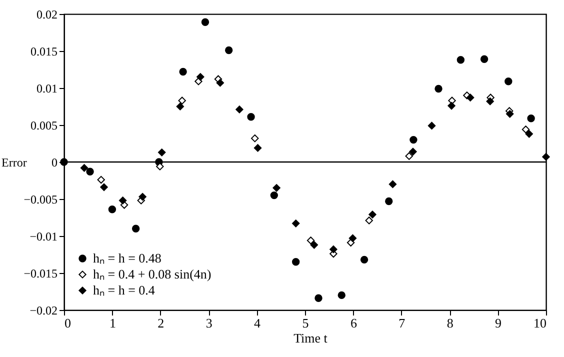 This screenshot has width=564, height=357. Describe the element at coordinates (161, 323) in the screenshot. I see `x-tick-label: 2` at that location.